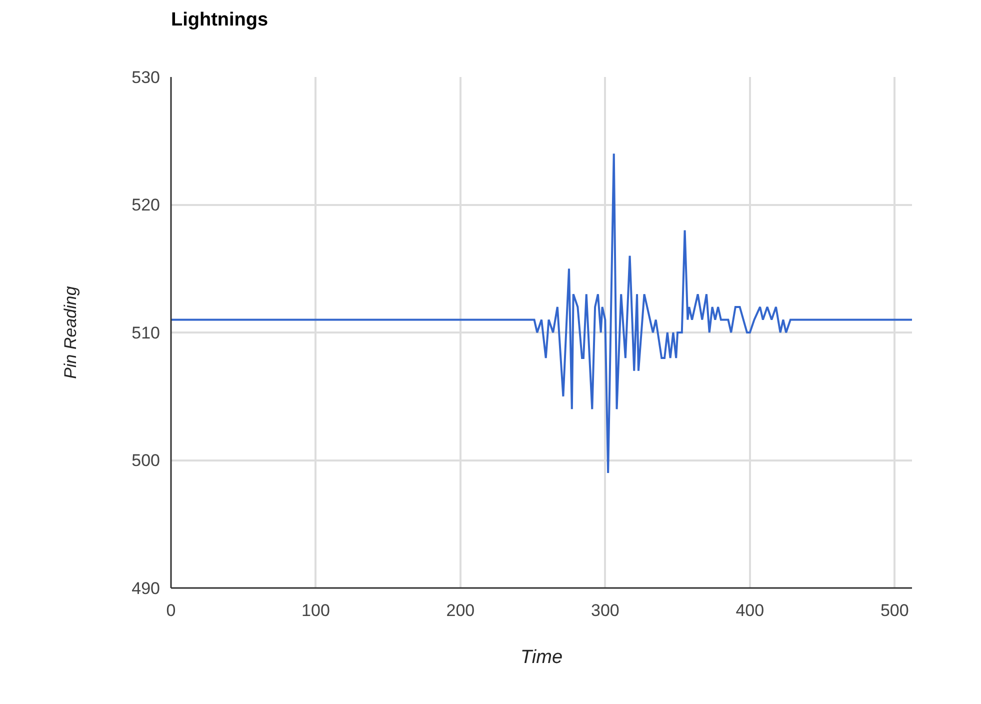 This screenshot has width=981, height=704. Describe the element at coordinates (750, 610) in the screenshot. I see `x-tick-label: 400` at that location.